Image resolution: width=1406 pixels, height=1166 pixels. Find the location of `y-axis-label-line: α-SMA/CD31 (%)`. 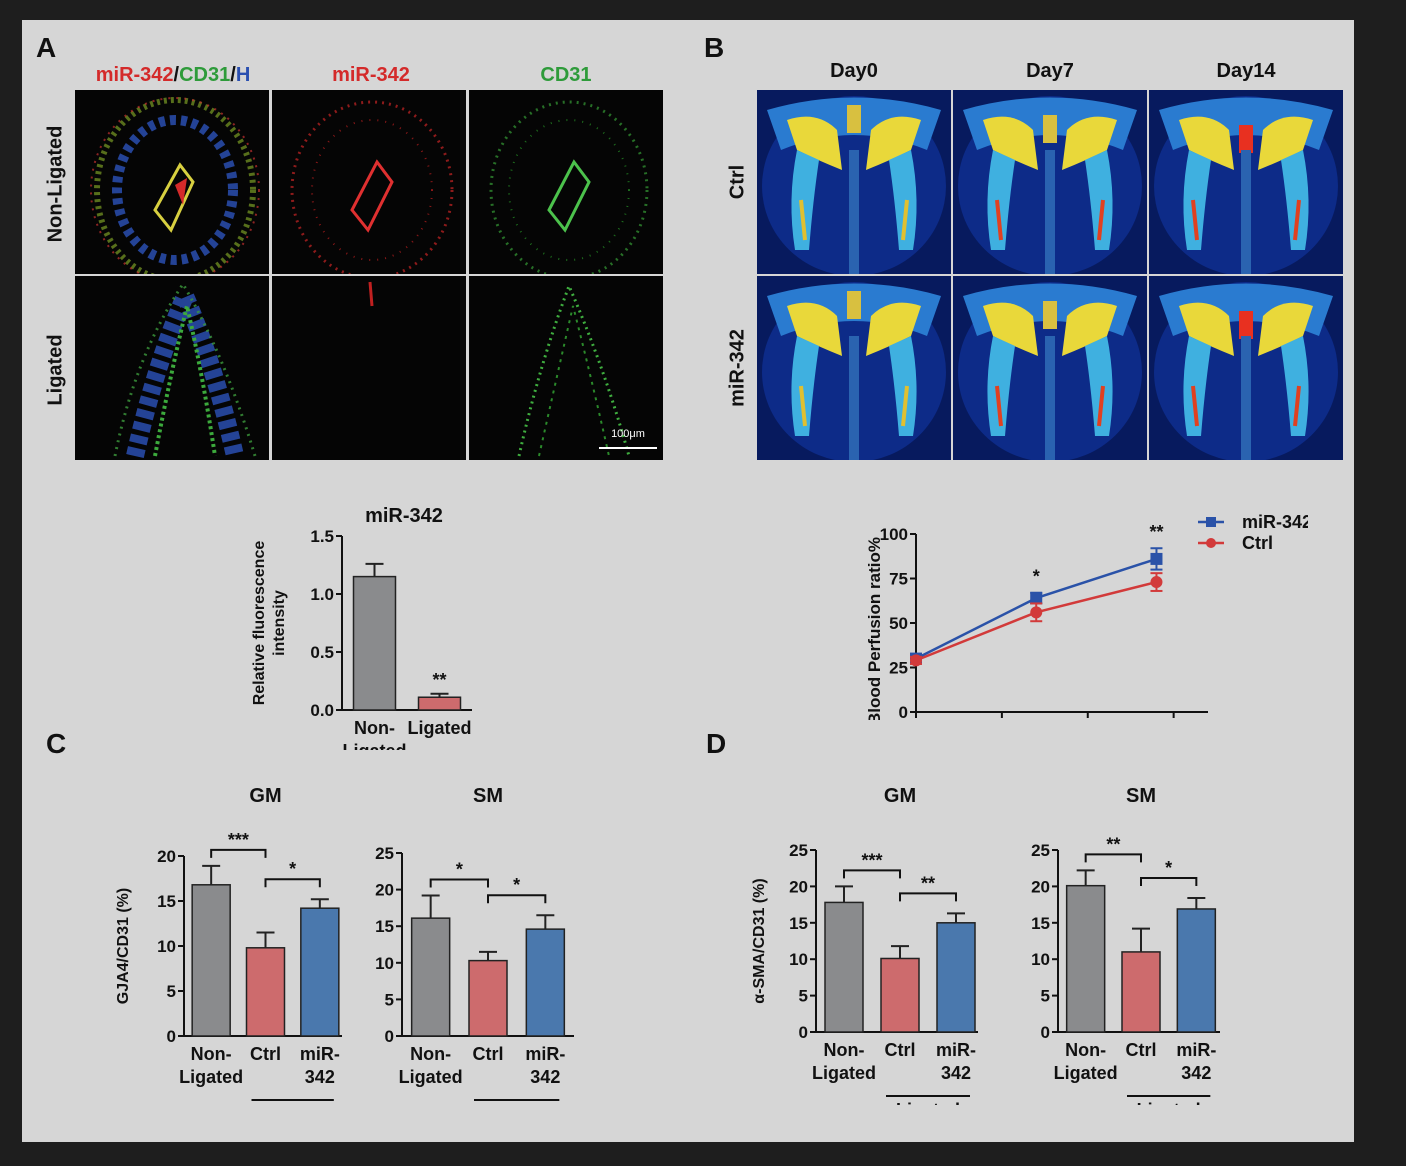

y-axis-label-line: α-SMA/CD31 (%) is located at coordinates (759, 940).